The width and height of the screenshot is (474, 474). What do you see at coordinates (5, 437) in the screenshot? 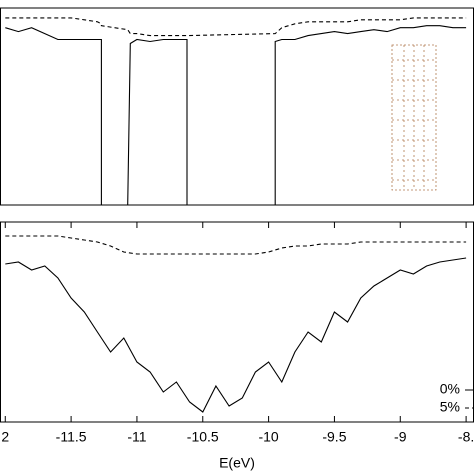
I see `x-tick-label: 2` at bounding box center [5, 437].